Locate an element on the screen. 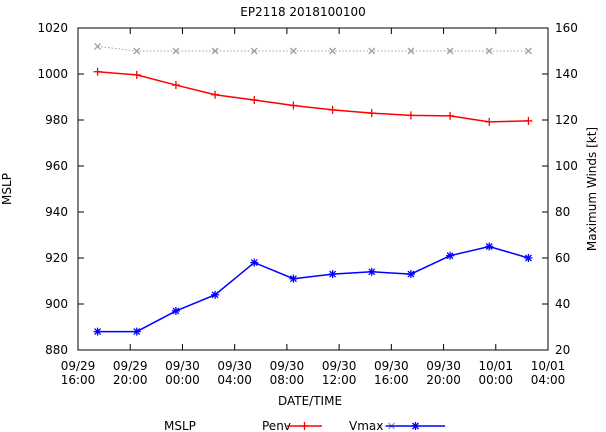 The height and width of the screenshot is (432, 606). series-vmax is located at coordinates (313, 48).